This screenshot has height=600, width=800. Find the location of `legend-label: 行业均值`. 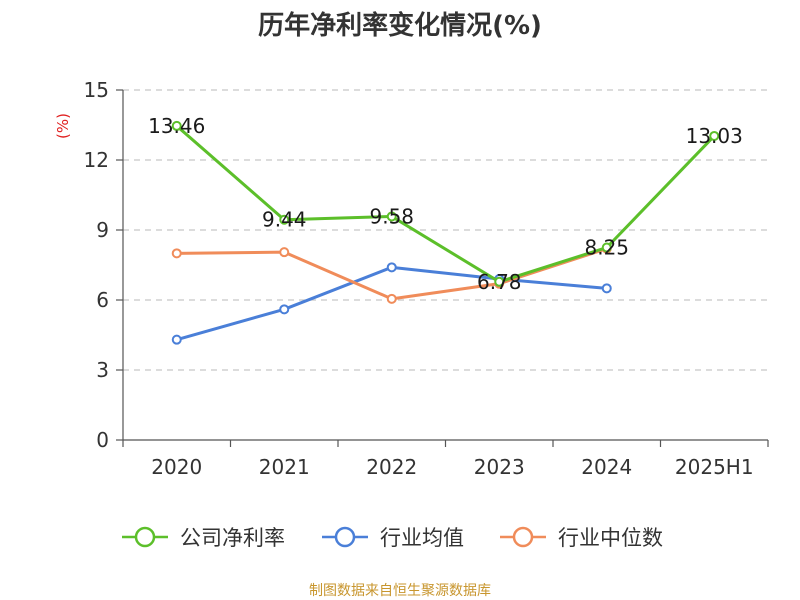

legend-label: 行业均值 is located at coordinates (422, 538).